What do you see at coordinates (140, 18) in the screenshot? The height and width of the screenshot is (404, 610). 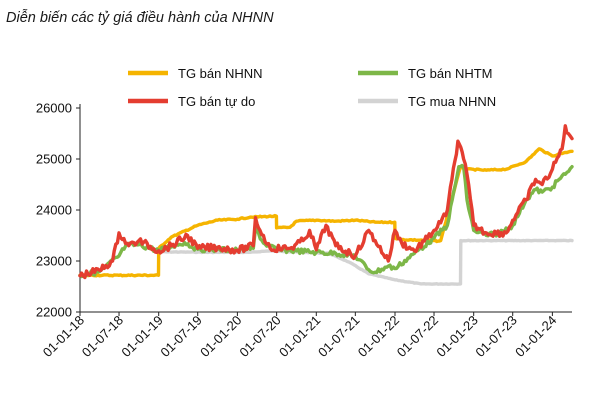 I see `chart-title: Diễn biến các tỷ giá điều hành của NHNN` at bounding box center [140, 18].